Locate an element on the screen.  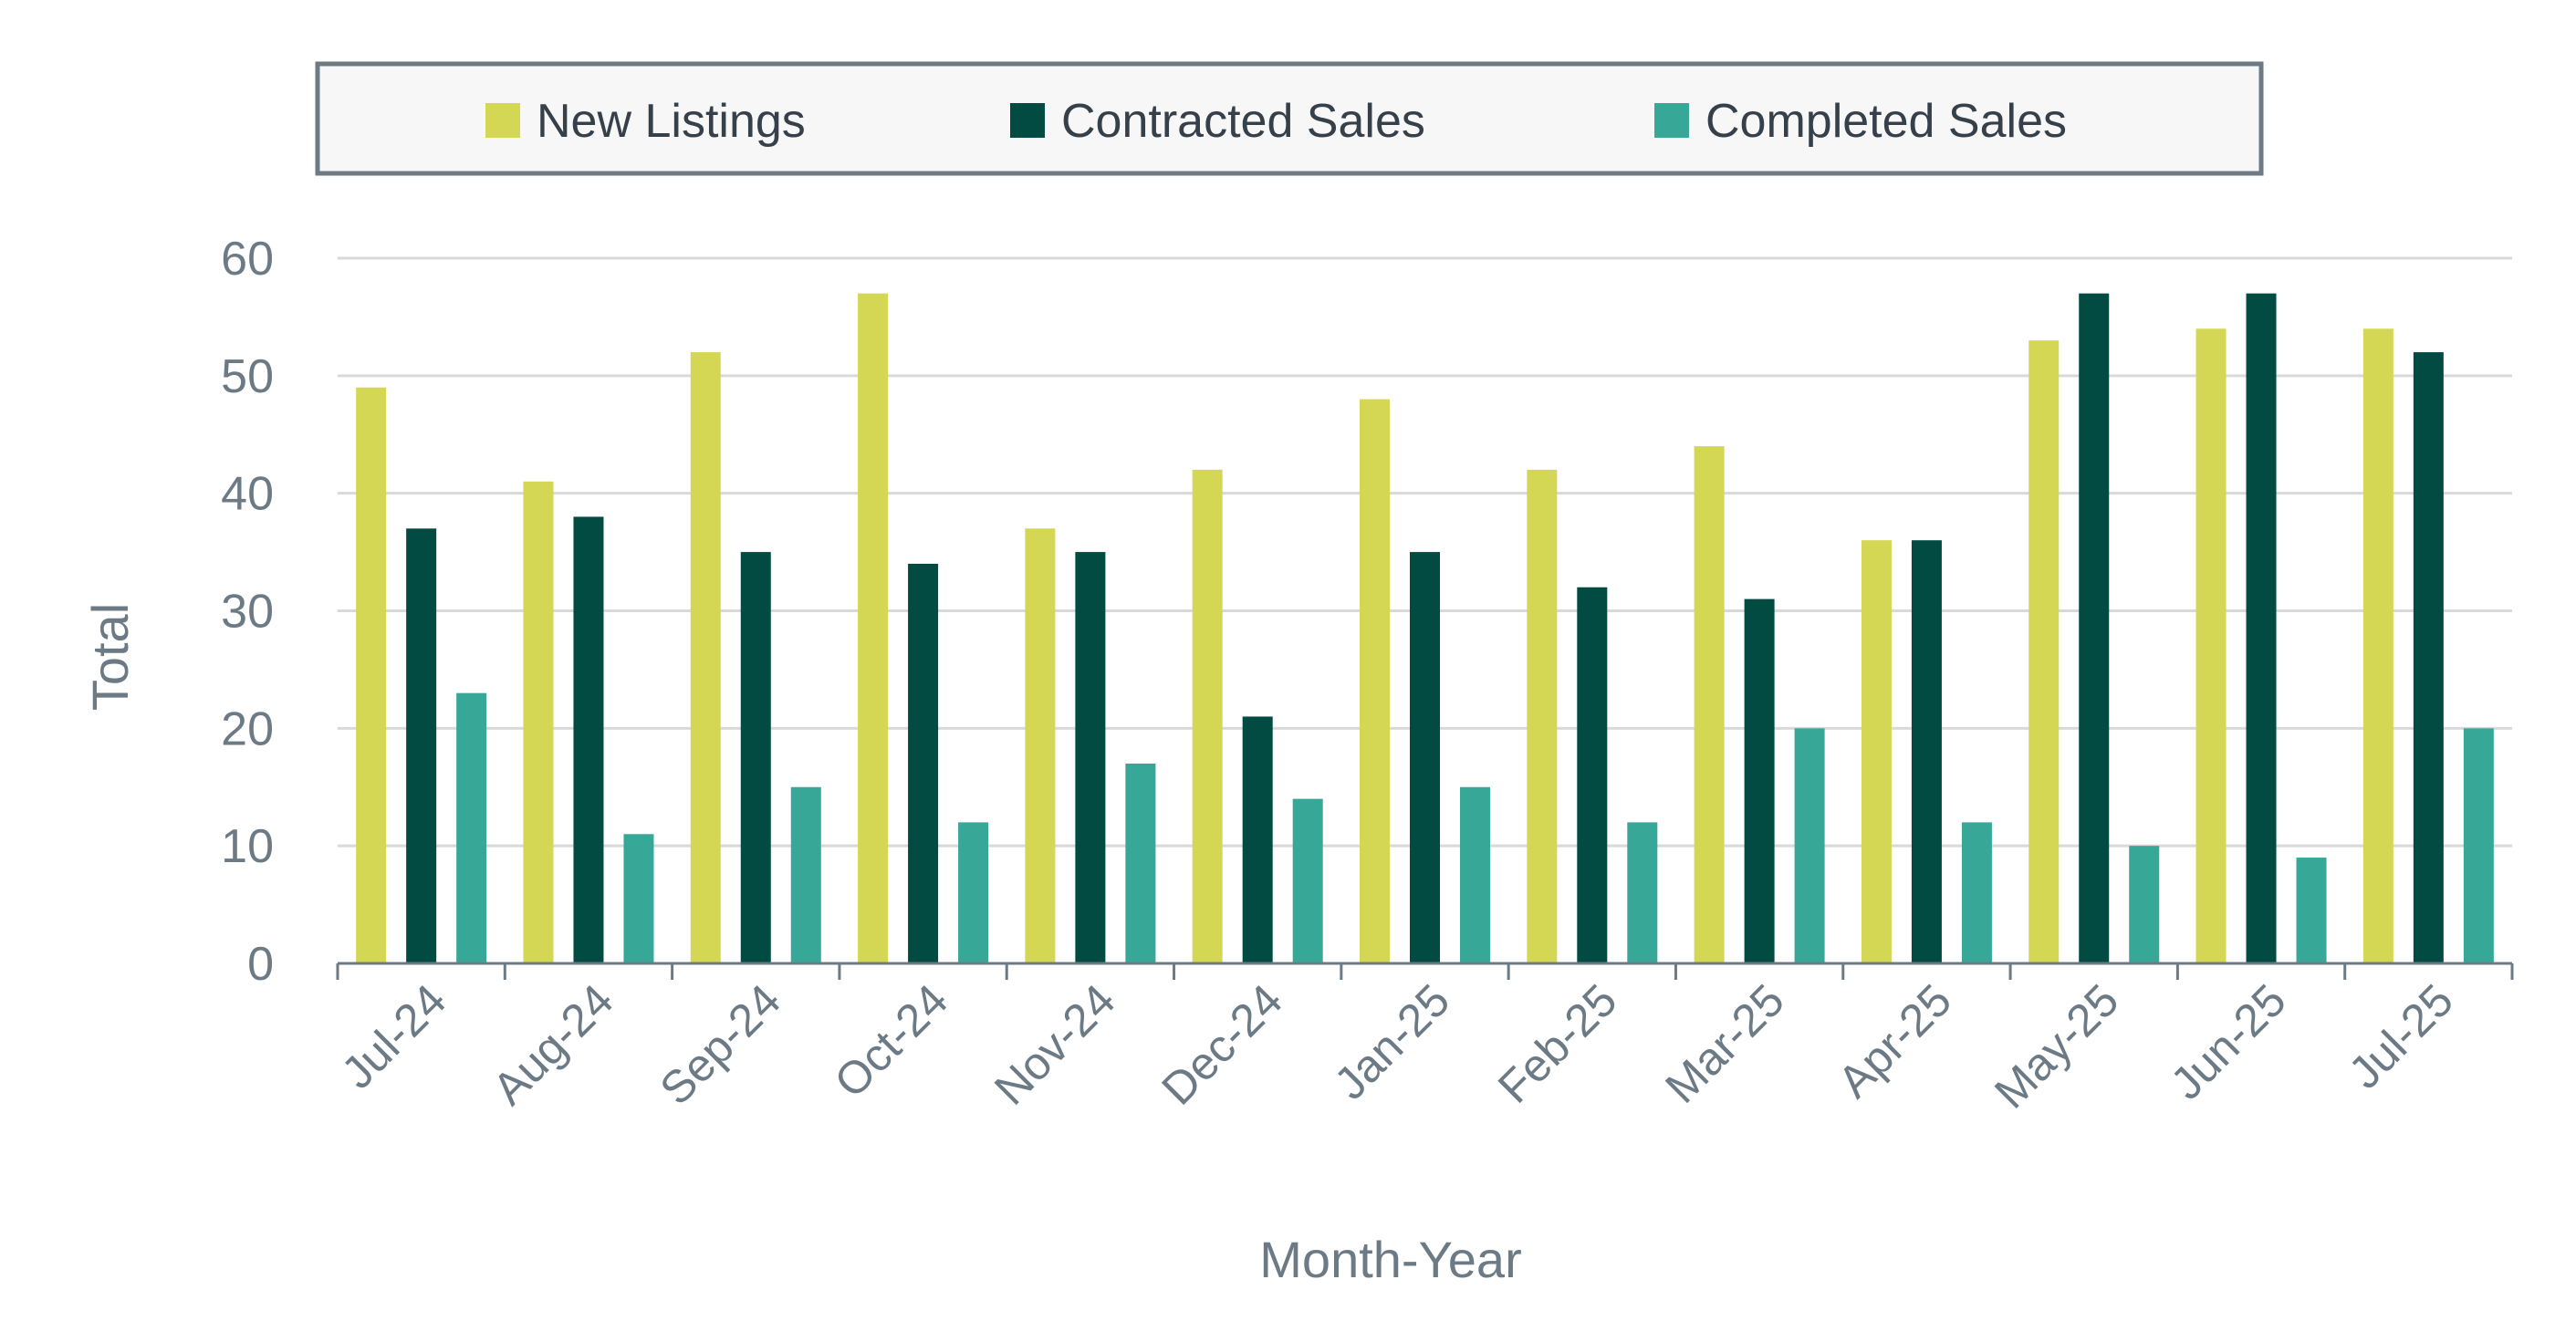
x-tick-label: Feb-25 is located at coordinates (1557, 1044).